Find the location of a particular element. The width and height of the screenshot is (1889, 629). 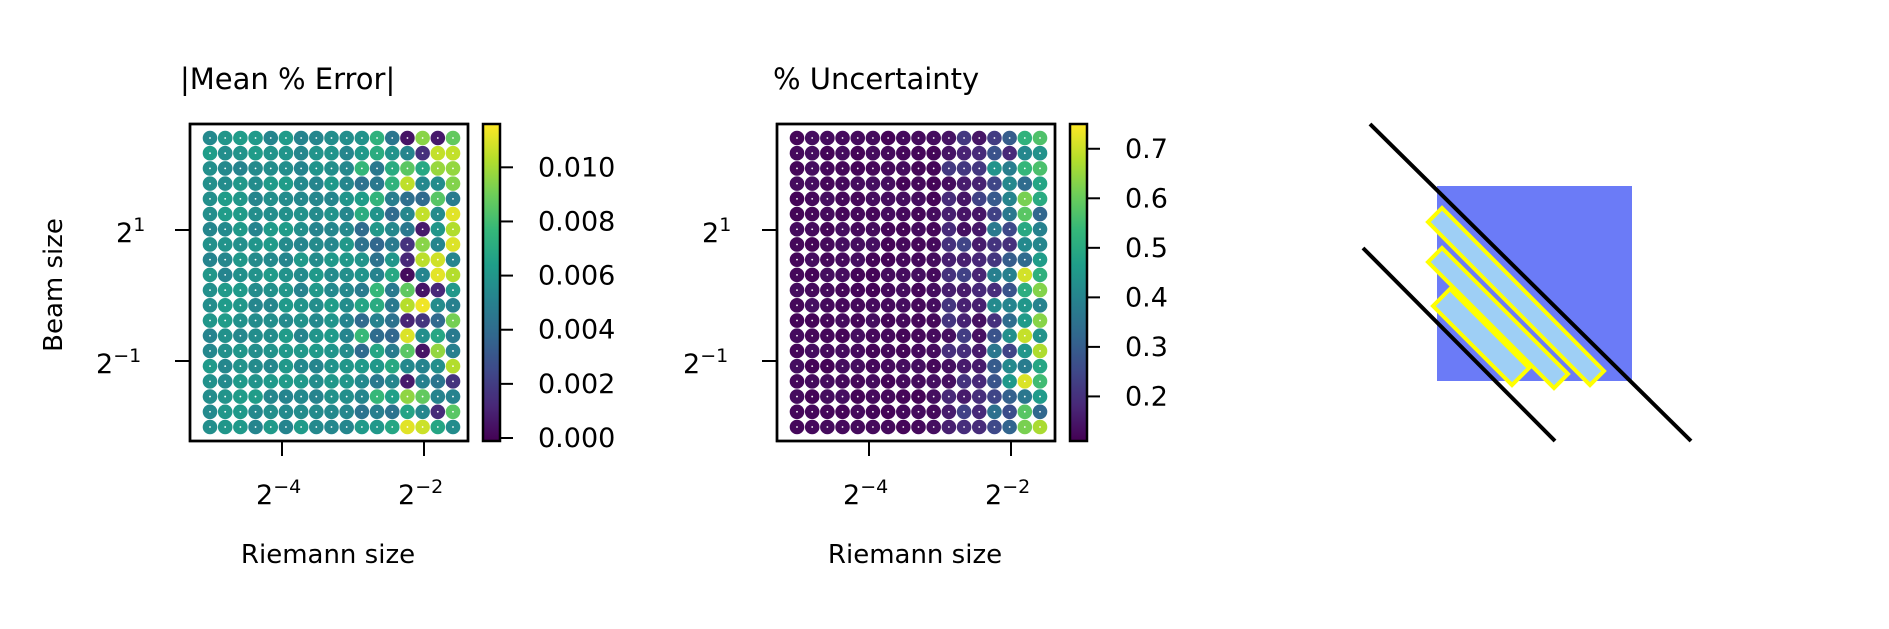

geometry-diagram is located at coordinates (1527, 282).